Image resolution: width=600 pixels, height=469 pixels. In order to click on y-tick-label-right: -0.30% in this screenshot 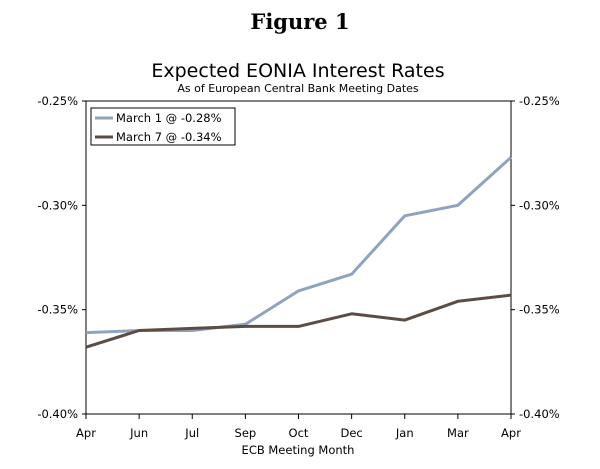, I will do `click(539, 205)`.